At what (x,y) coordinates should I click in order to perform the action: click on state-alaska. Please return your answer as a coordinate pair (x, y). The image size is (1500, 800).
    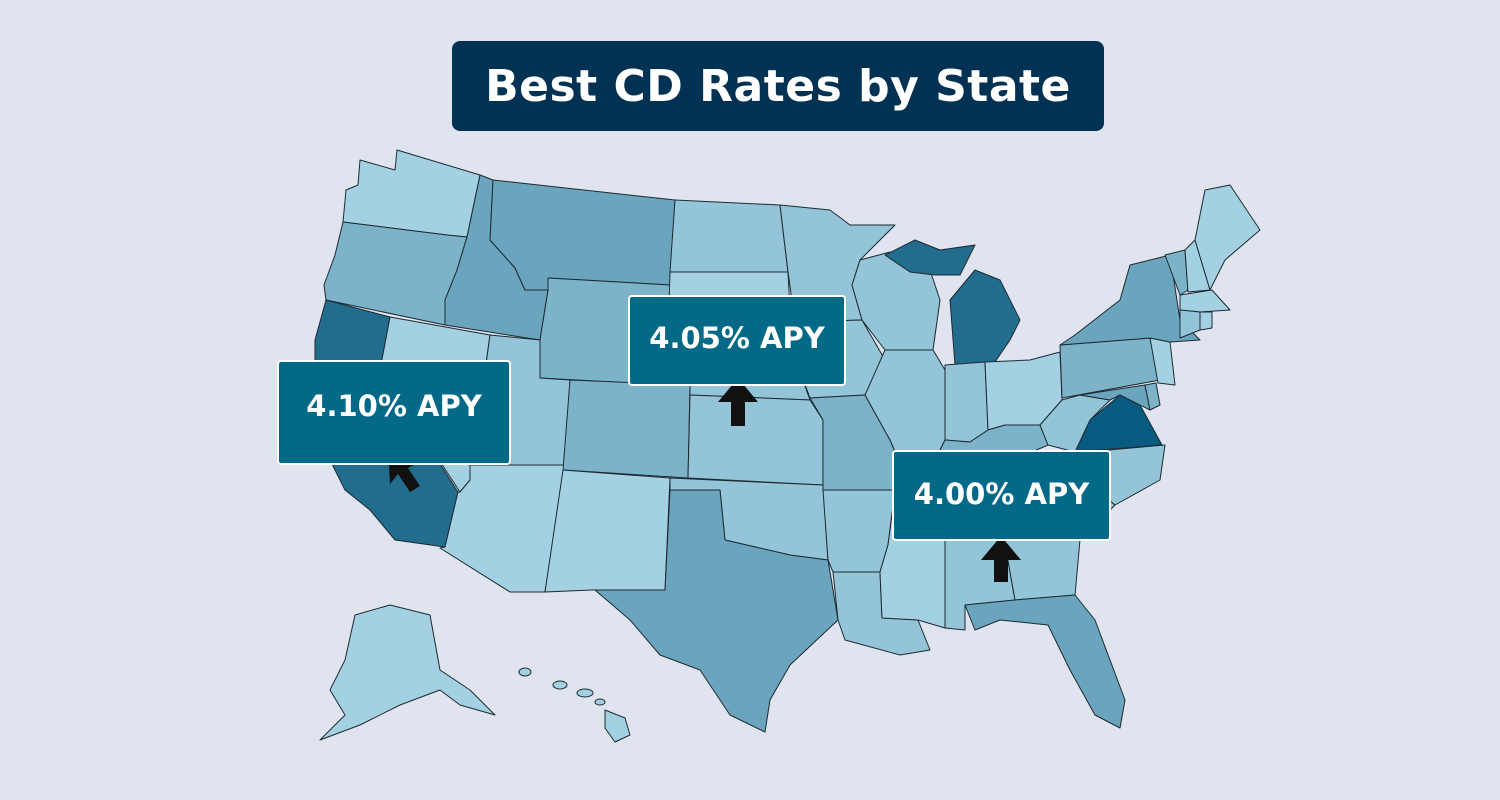
    Looking at the image, I should click on (407, 672).